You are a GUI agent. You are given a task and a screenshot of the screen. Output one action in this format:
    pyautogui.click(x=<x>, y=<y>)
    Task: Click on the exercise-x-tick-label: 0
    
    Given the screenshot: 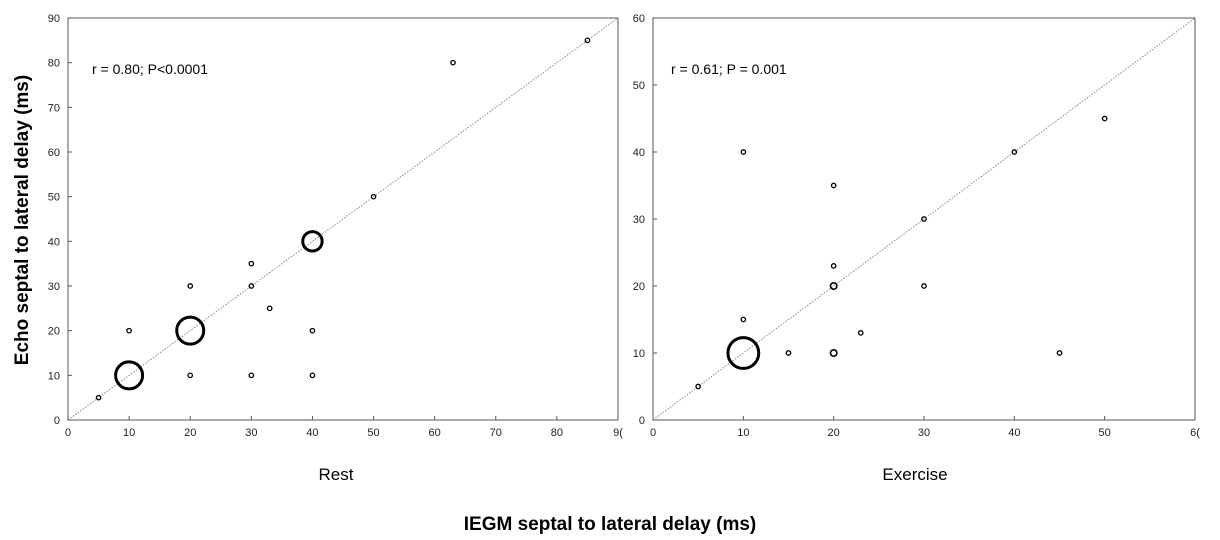 What is the action you would take?
    pyautogui.click(x=653, y=433)
    